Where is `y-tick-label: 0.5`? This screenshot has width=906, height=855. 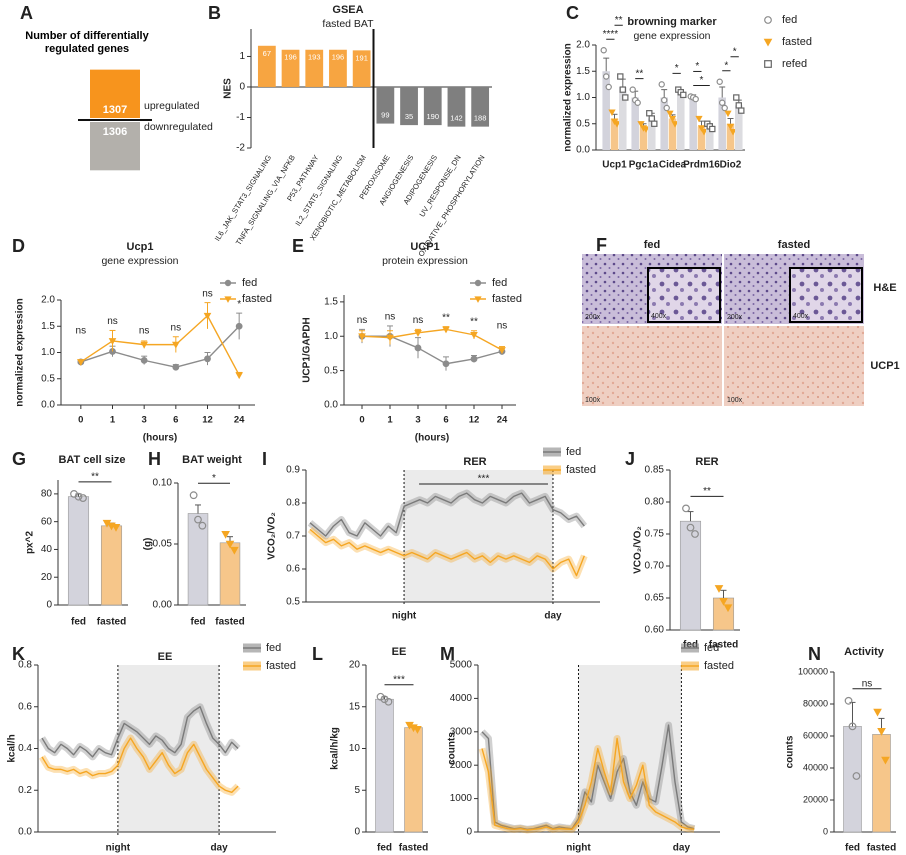
y-tick-label: 0.5 is located at coordinates (48, 378).